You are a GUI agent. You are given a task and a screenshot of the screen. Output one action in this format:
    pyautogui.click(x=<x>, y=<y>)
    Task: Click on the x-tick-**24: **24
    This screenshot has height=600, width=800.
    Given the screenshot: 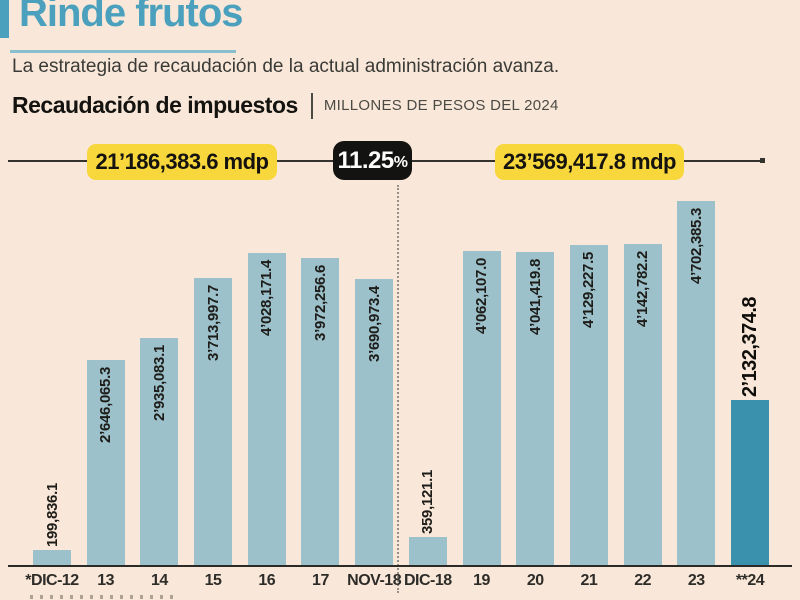 What is the action you would take?
    pyautogui.click(x=750, y=580)
    